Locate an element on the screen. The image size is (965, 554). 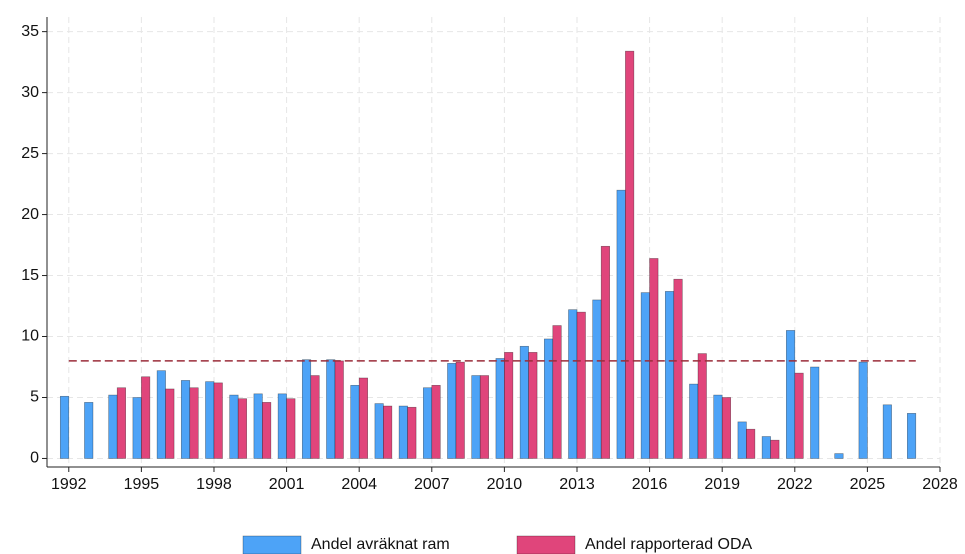
x-tick-label: 2016 is located at coordinates (650, 484).